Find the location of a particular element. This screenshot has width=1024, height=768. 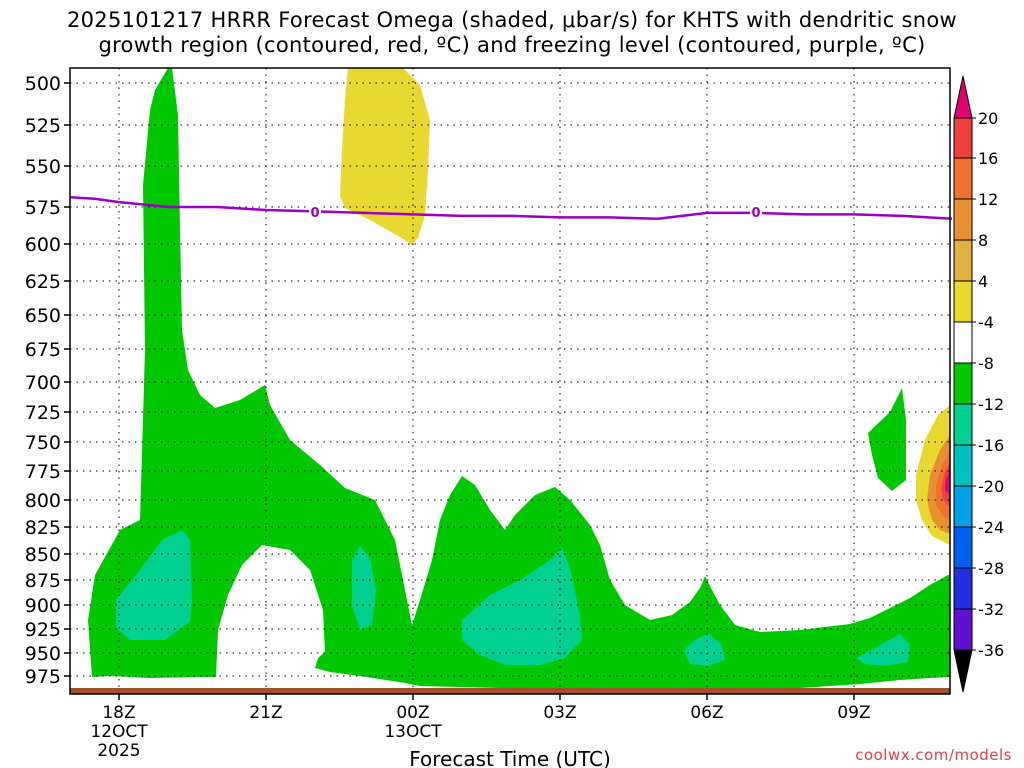

colorbar-label: -28 is located at coordinates (991, 568).